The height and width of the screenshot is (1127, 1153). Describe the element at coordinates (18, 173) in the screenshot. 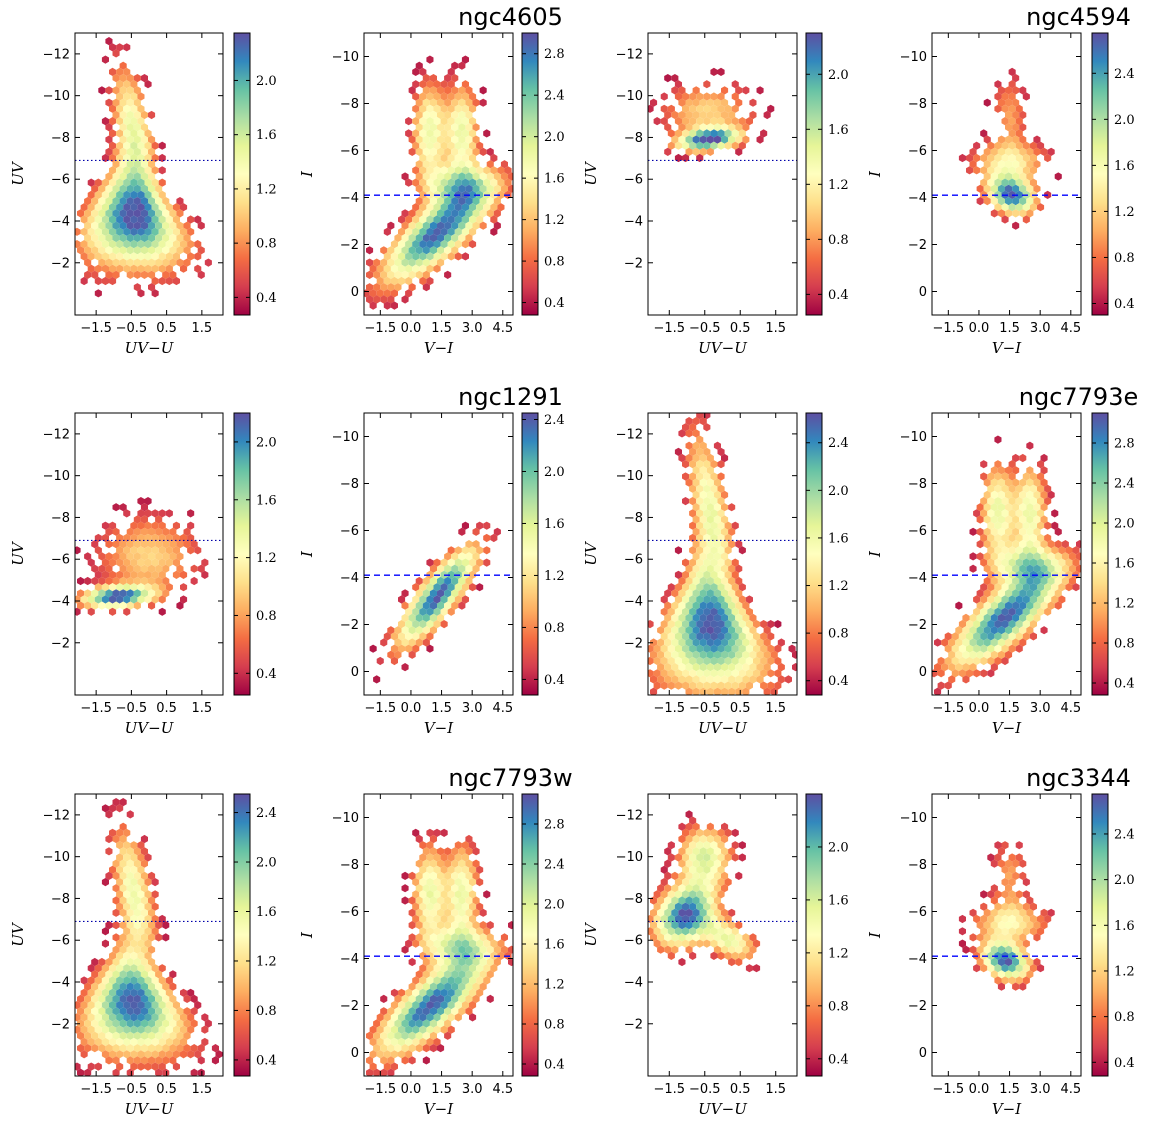

I see `y-axis-label: UV` at that location.